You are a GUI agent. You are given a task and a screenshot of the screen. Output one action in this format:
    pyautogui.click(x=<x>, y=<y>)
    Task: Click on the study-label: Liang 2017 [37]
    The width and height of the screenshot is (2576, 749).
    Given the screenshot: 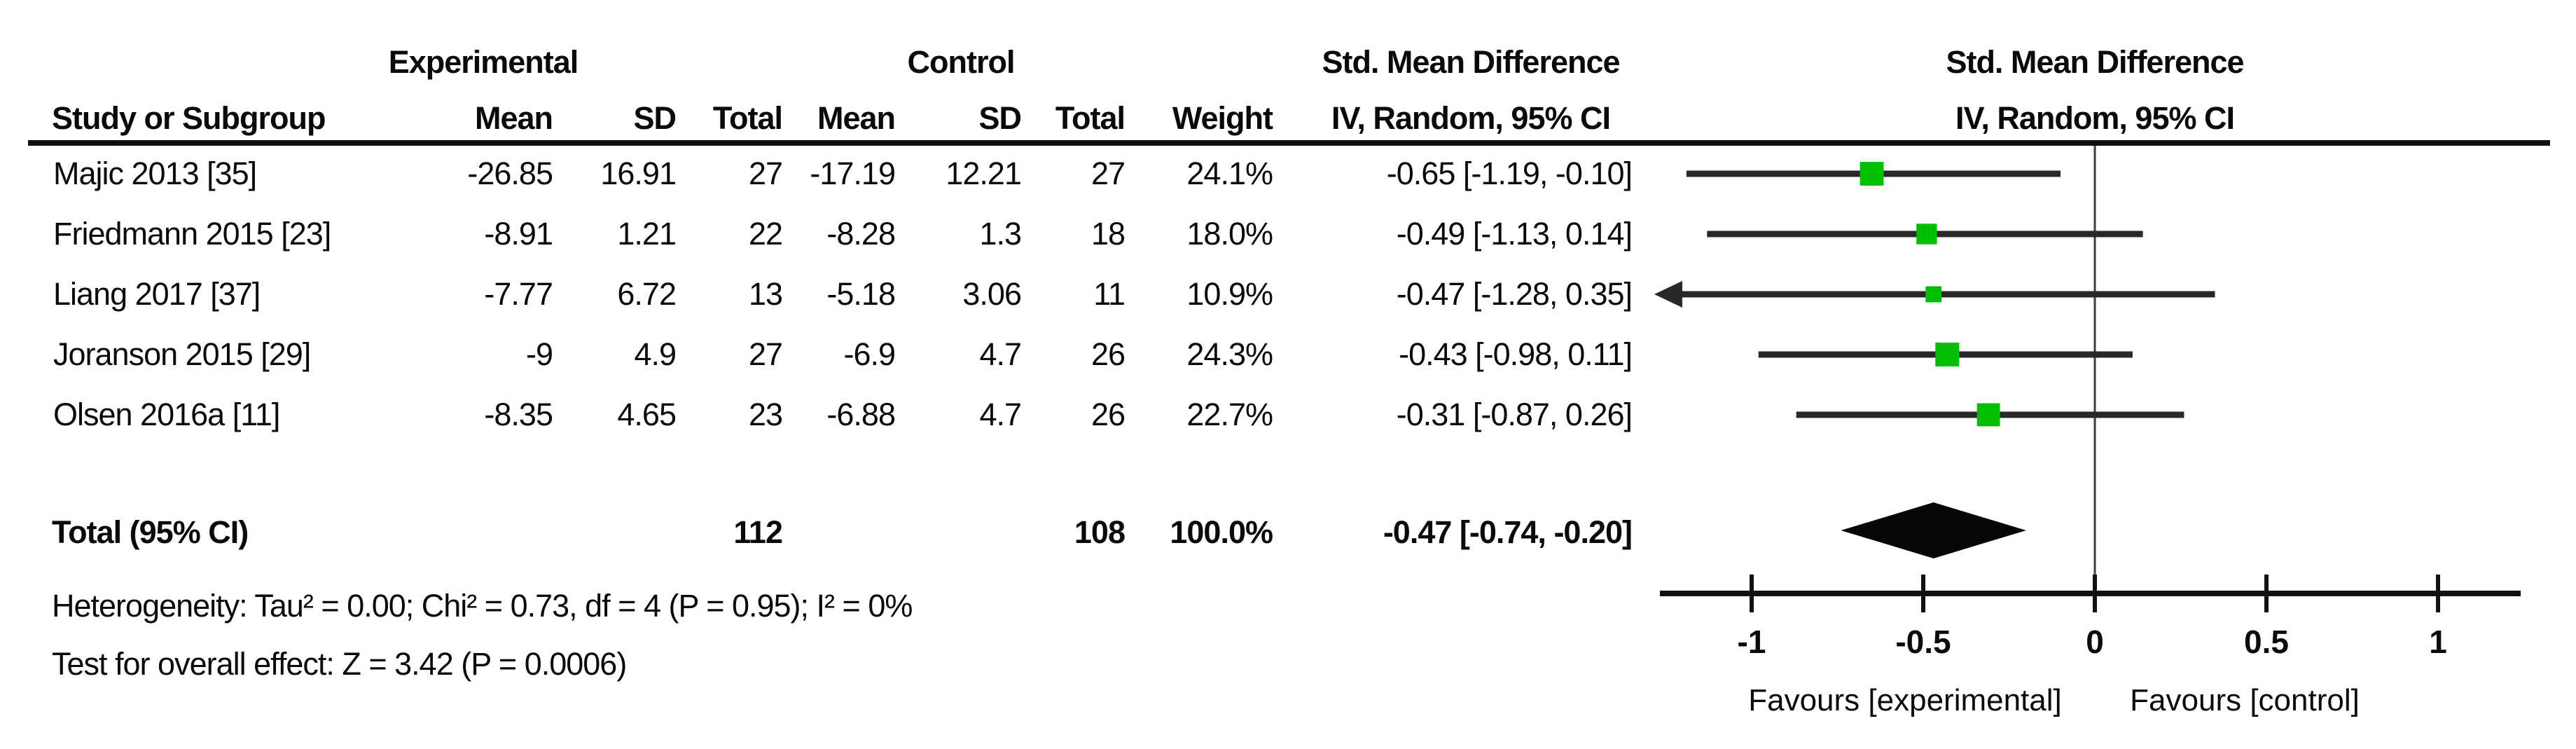 What is the action you would take?
    pyautogui.click(x=157, y=294)
    